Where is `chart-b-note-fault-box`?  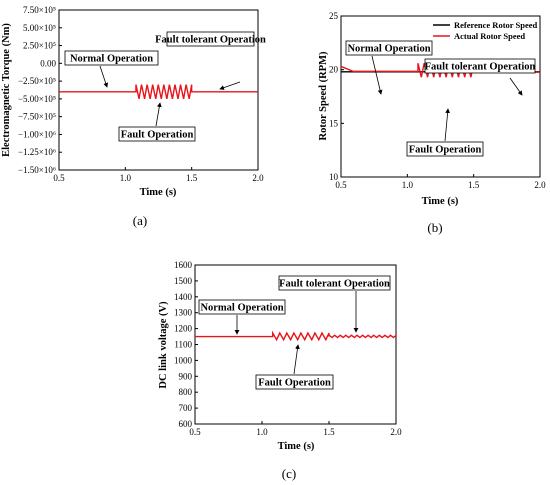
chart-b-note-fault-box is located at coordinates (445, 149).